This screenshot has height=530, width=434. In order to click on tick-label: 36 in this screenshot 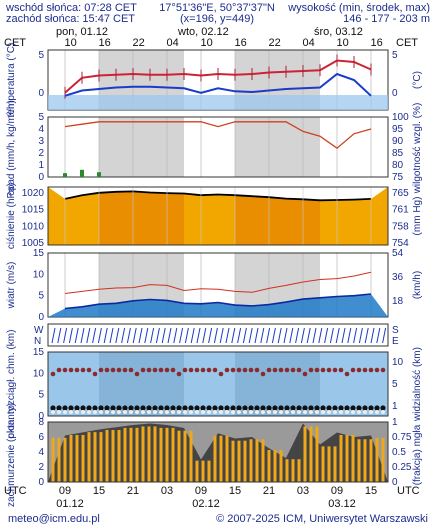, I will do `click(398, 277)`.